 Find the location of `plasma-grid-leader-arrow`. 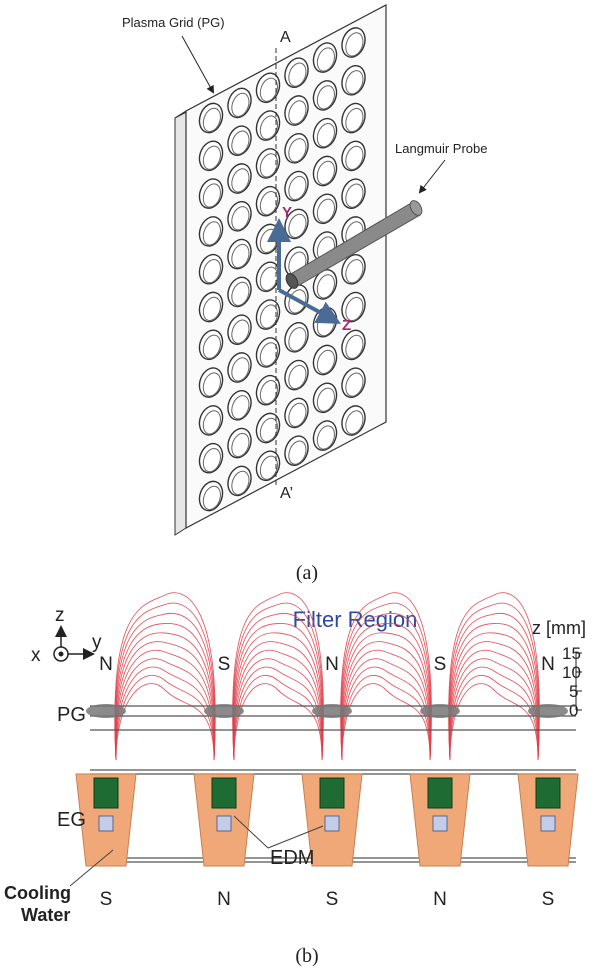

plasma-grid-leader-arrow is located at coordinates (197, 64).